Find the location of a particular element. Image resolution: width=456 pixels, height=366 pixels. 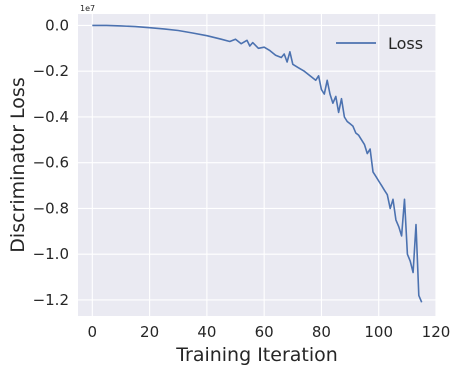

y-tick-labels: 0.0 −0.2 −0.4 −0.6 −0.8 −1.0 −1.2 is located at coordinates (51, 162).